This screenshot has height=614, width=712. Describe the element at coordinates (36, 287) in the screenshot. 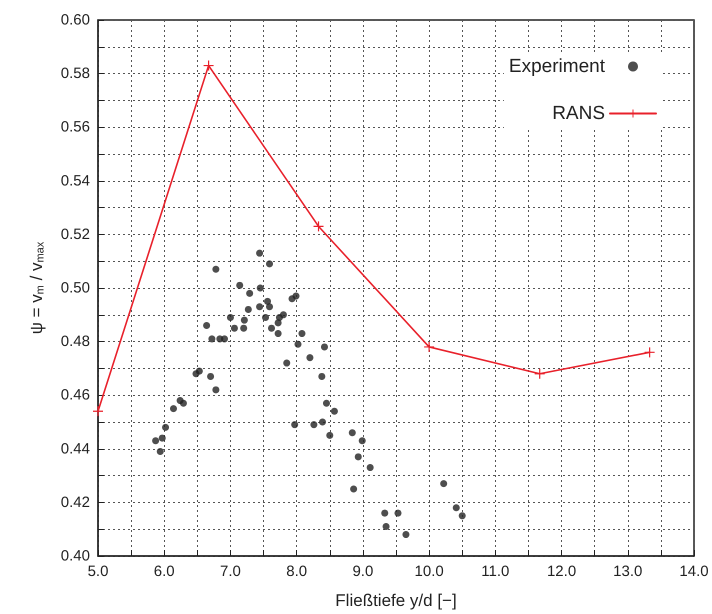

I see `y-axis-title: ψ = vm / vmax` at that location.